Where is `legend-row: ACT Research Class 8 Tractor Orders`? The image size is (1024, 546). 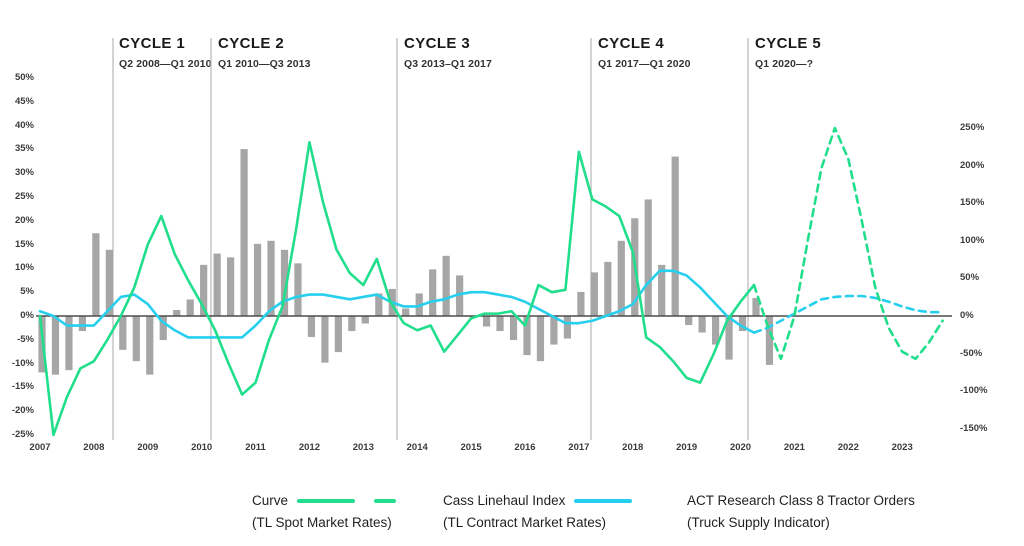 legend-row: ACT Research Class 8 Tractor Orders is located at coordinates (801, 501).